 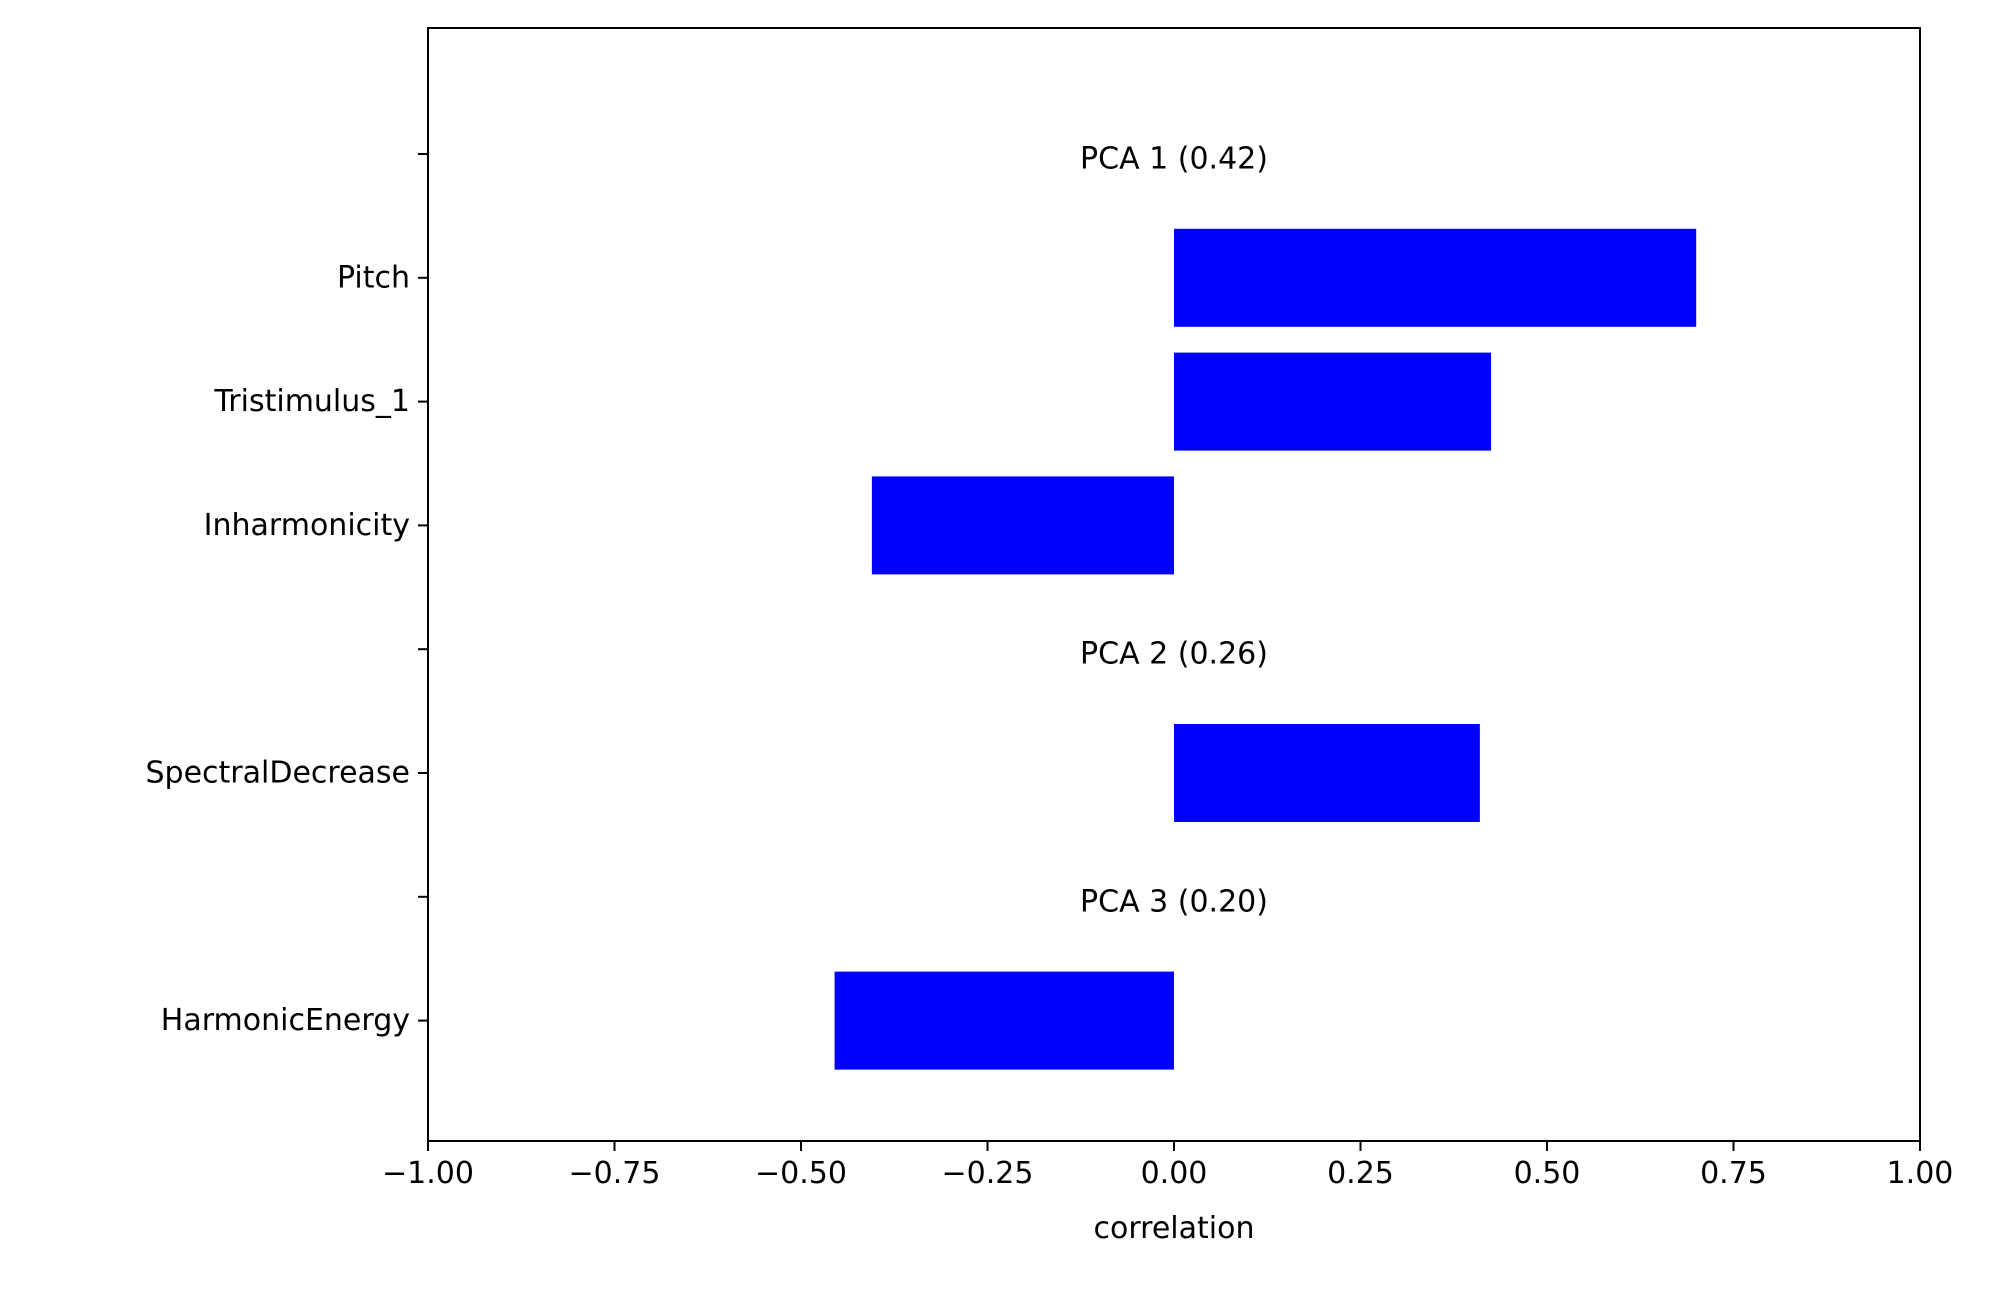 I want to click on group-label-pca-1-0-42: PCA 1 (0.42), so click(x=1174, y=159).